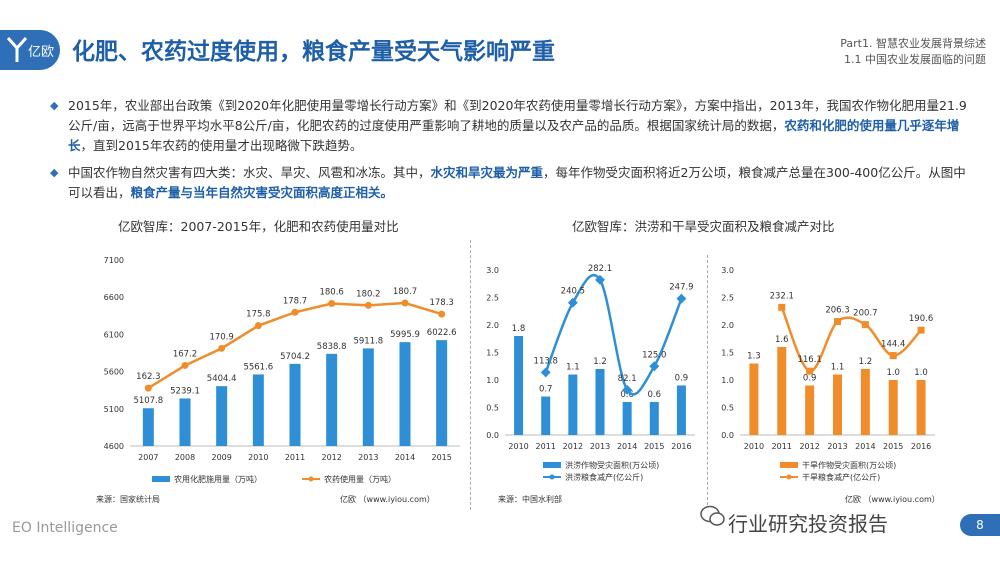 This screenshot has width=1000, height=563. What do you see at coordinates (530, 499) in the screenshot?
I see `chart2-source: 来源：中国水利部` at bounding box center [530, 499].